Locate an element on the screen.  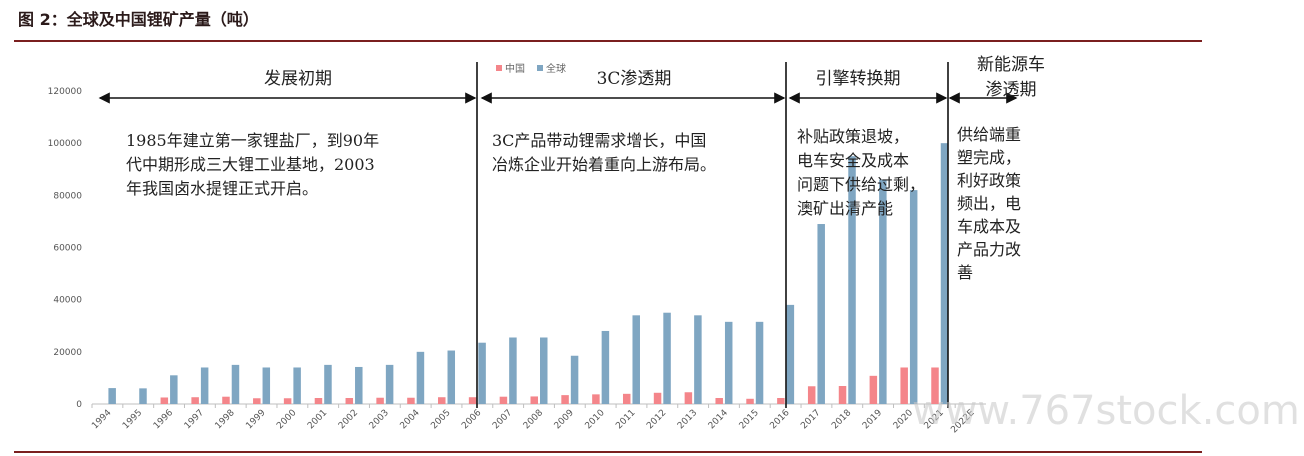
x-tick-label: 2016 is located at coordinates (779, 419).